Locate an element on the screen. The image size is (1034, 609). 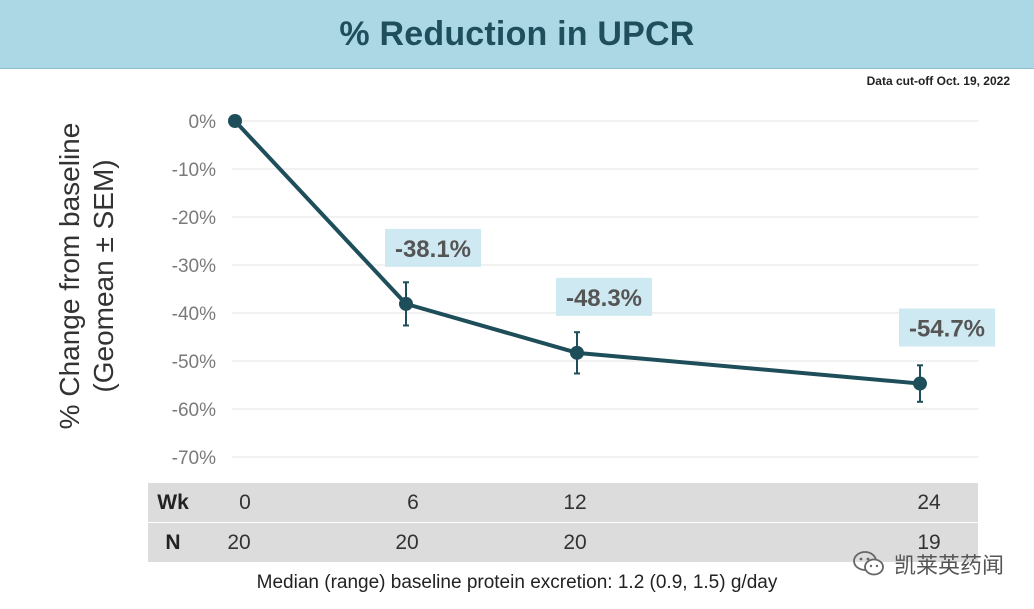
page-title: % Reduction in UPCR is located at coordinates (517, 33).